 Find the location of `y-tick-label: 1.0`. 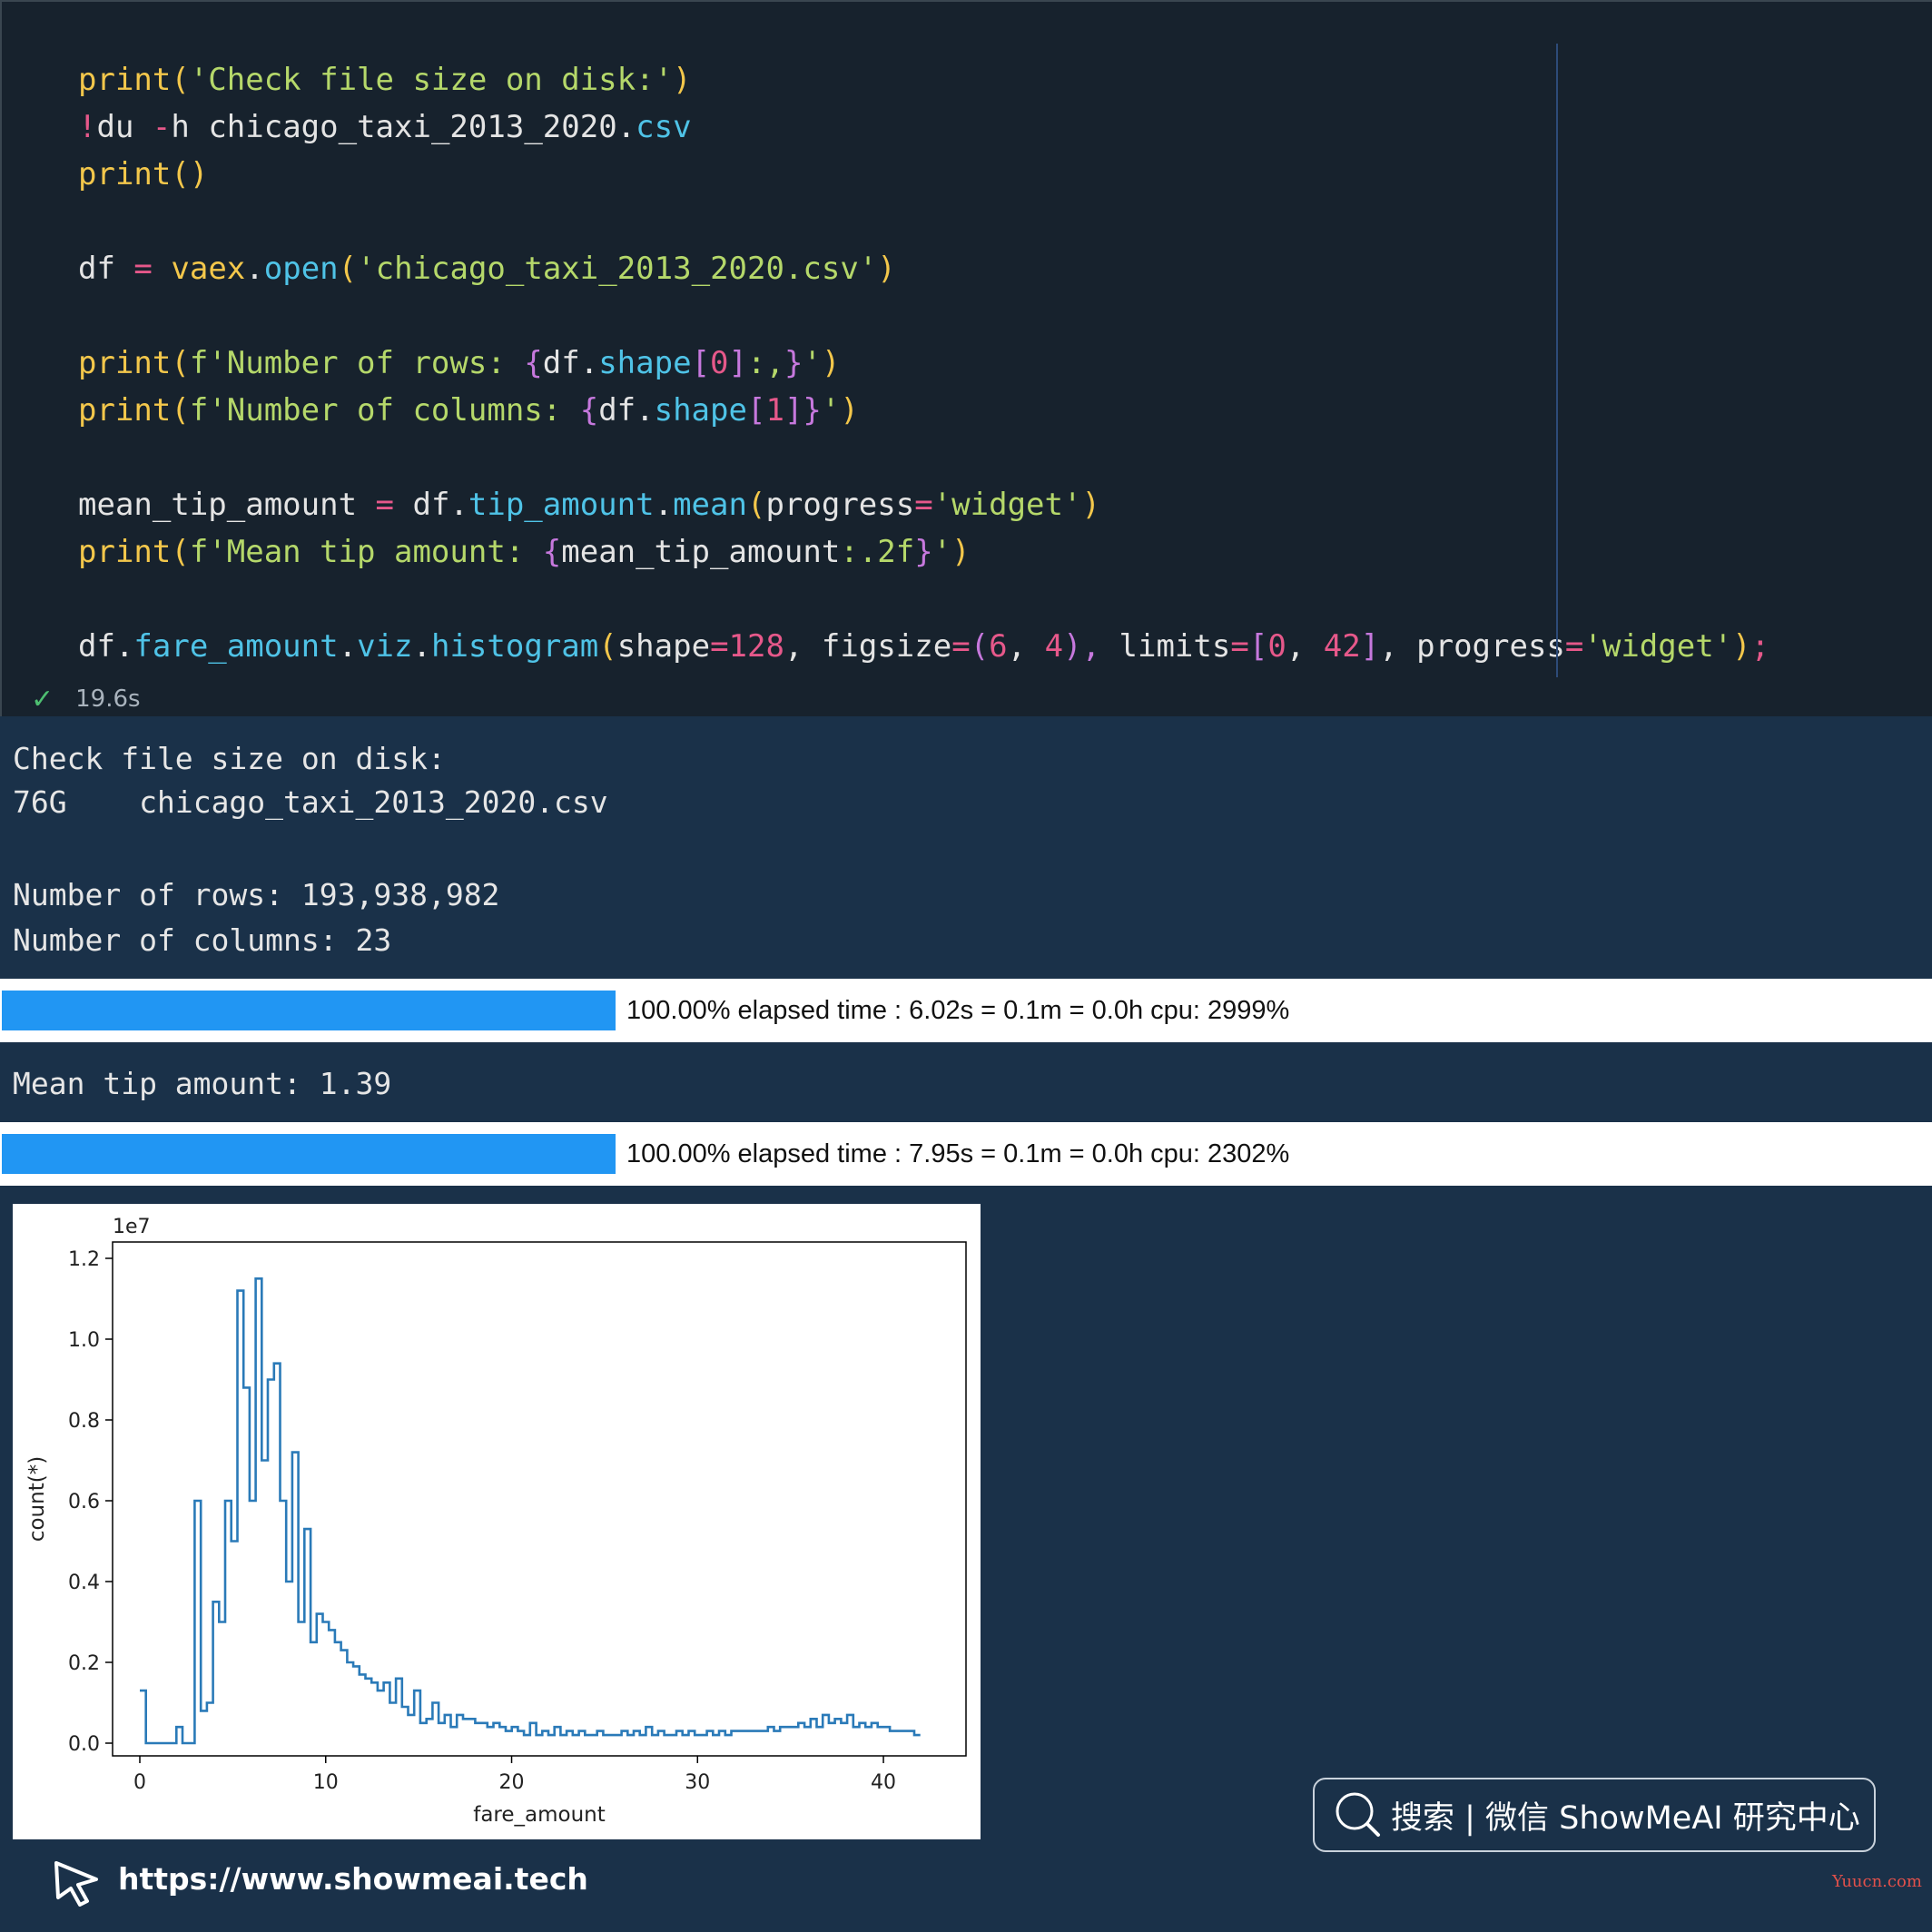

y-tick-label: 1.0 is located at coordinates (84, 1341).